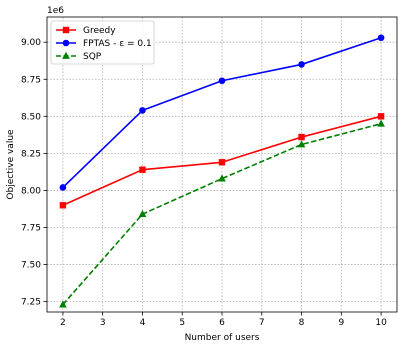  I want to click on y-tick-label: 8.50, so click(31, 117).